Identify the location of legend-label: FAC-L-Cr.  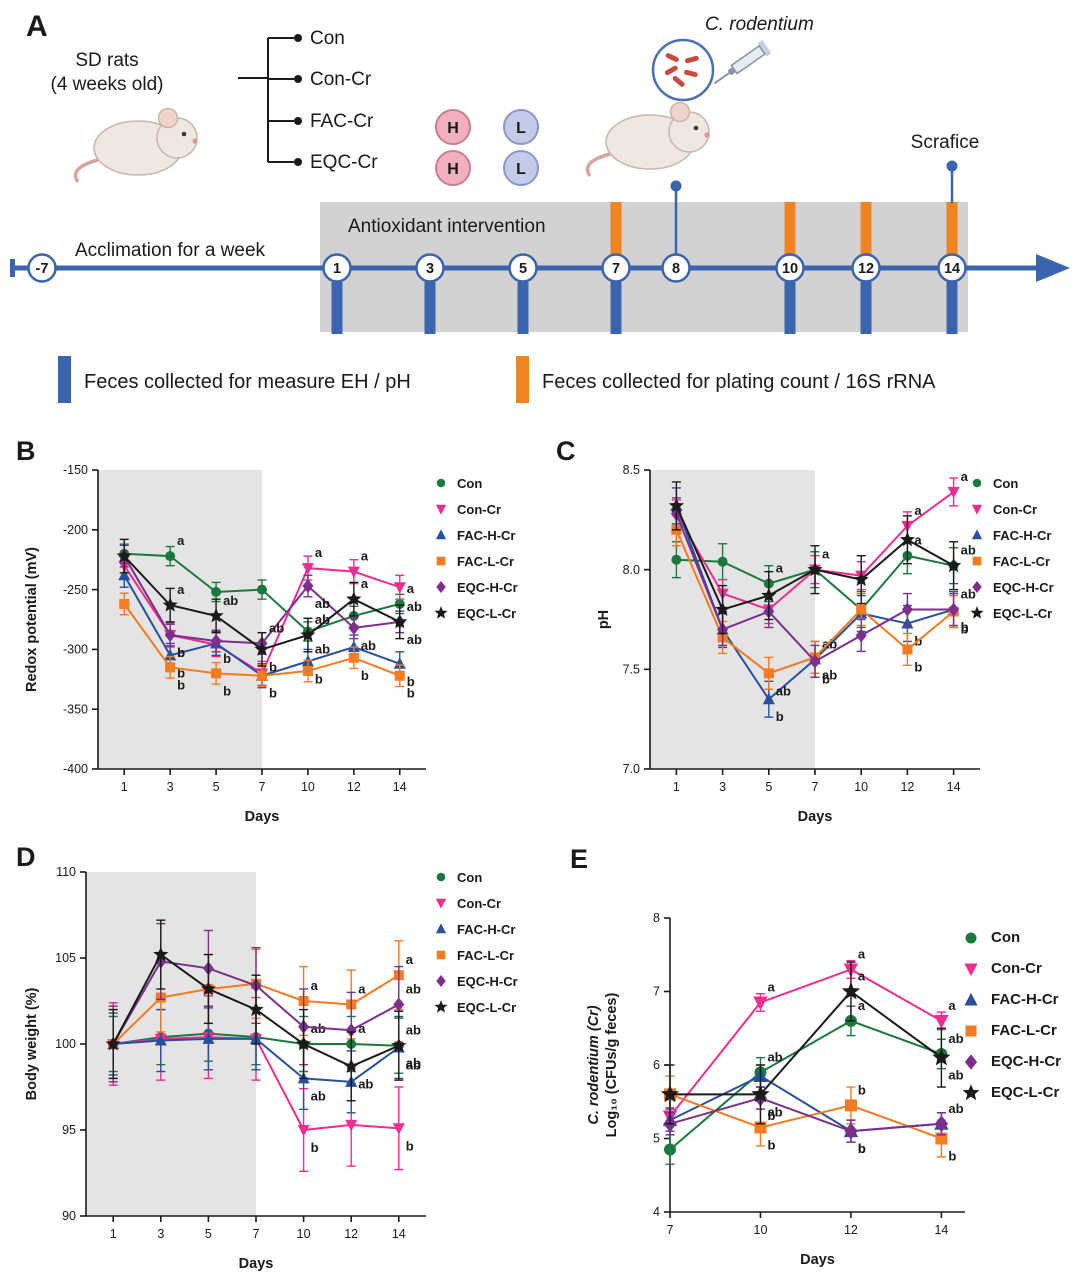
(1022, 561).